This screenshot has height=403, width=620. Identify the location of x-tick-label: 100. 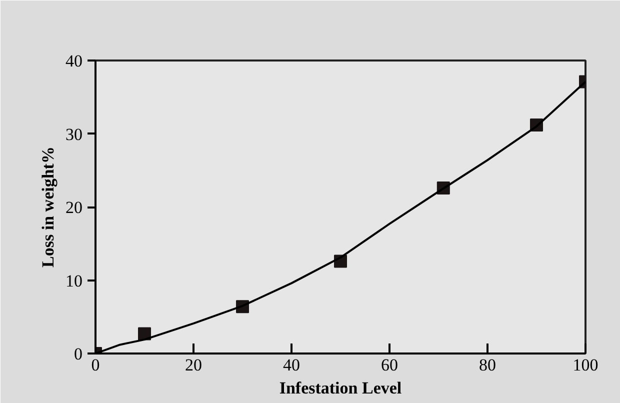
(585, 365).